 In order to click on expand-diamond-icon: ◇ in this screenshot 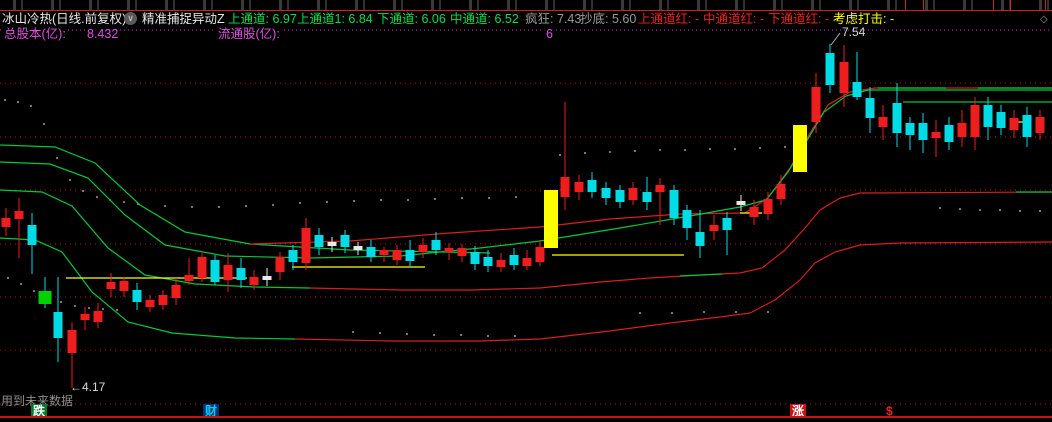, I will do `click(1044, 19)`.